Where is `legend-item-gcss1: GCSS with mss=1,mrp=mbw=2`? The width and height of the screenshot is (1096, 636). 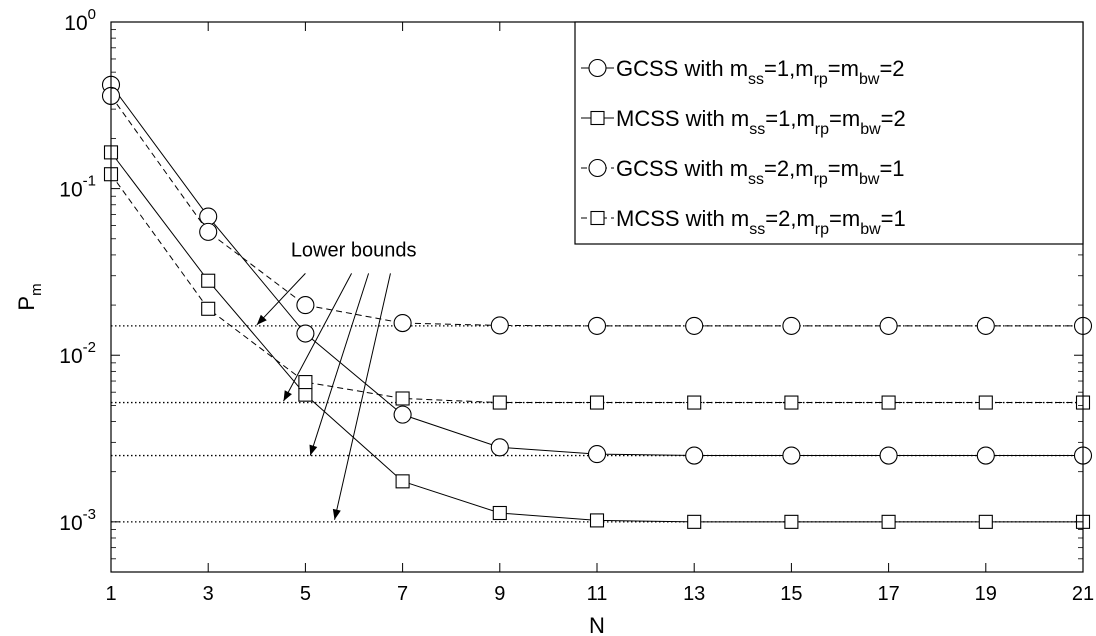
legend-item-gcss1: GCSS with mss=1,mrp=mbw=2 is located at coordinates (743, 72).